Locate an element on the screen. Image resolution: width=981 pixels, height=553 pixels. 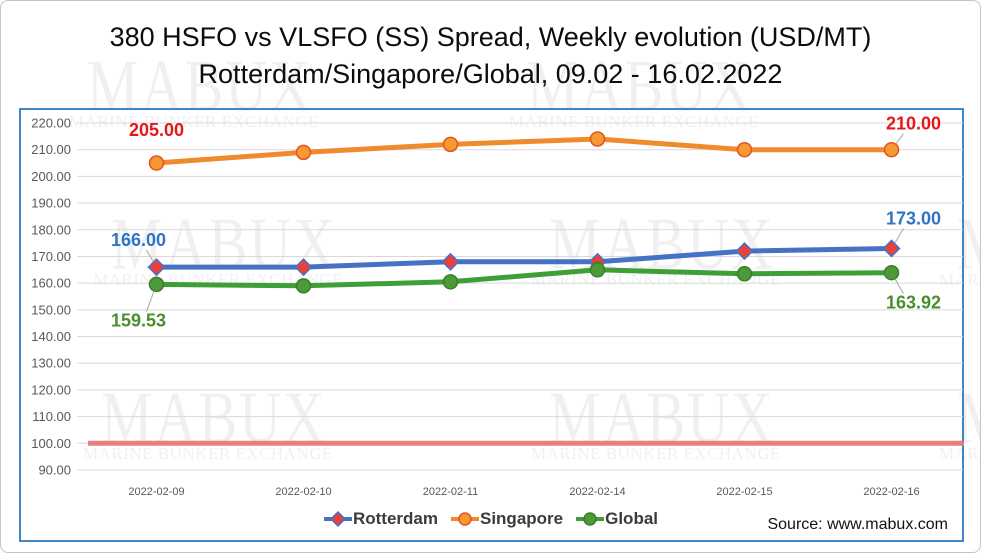
data-label-rotterdam: 166.00 is located at coordinates (138, 240).